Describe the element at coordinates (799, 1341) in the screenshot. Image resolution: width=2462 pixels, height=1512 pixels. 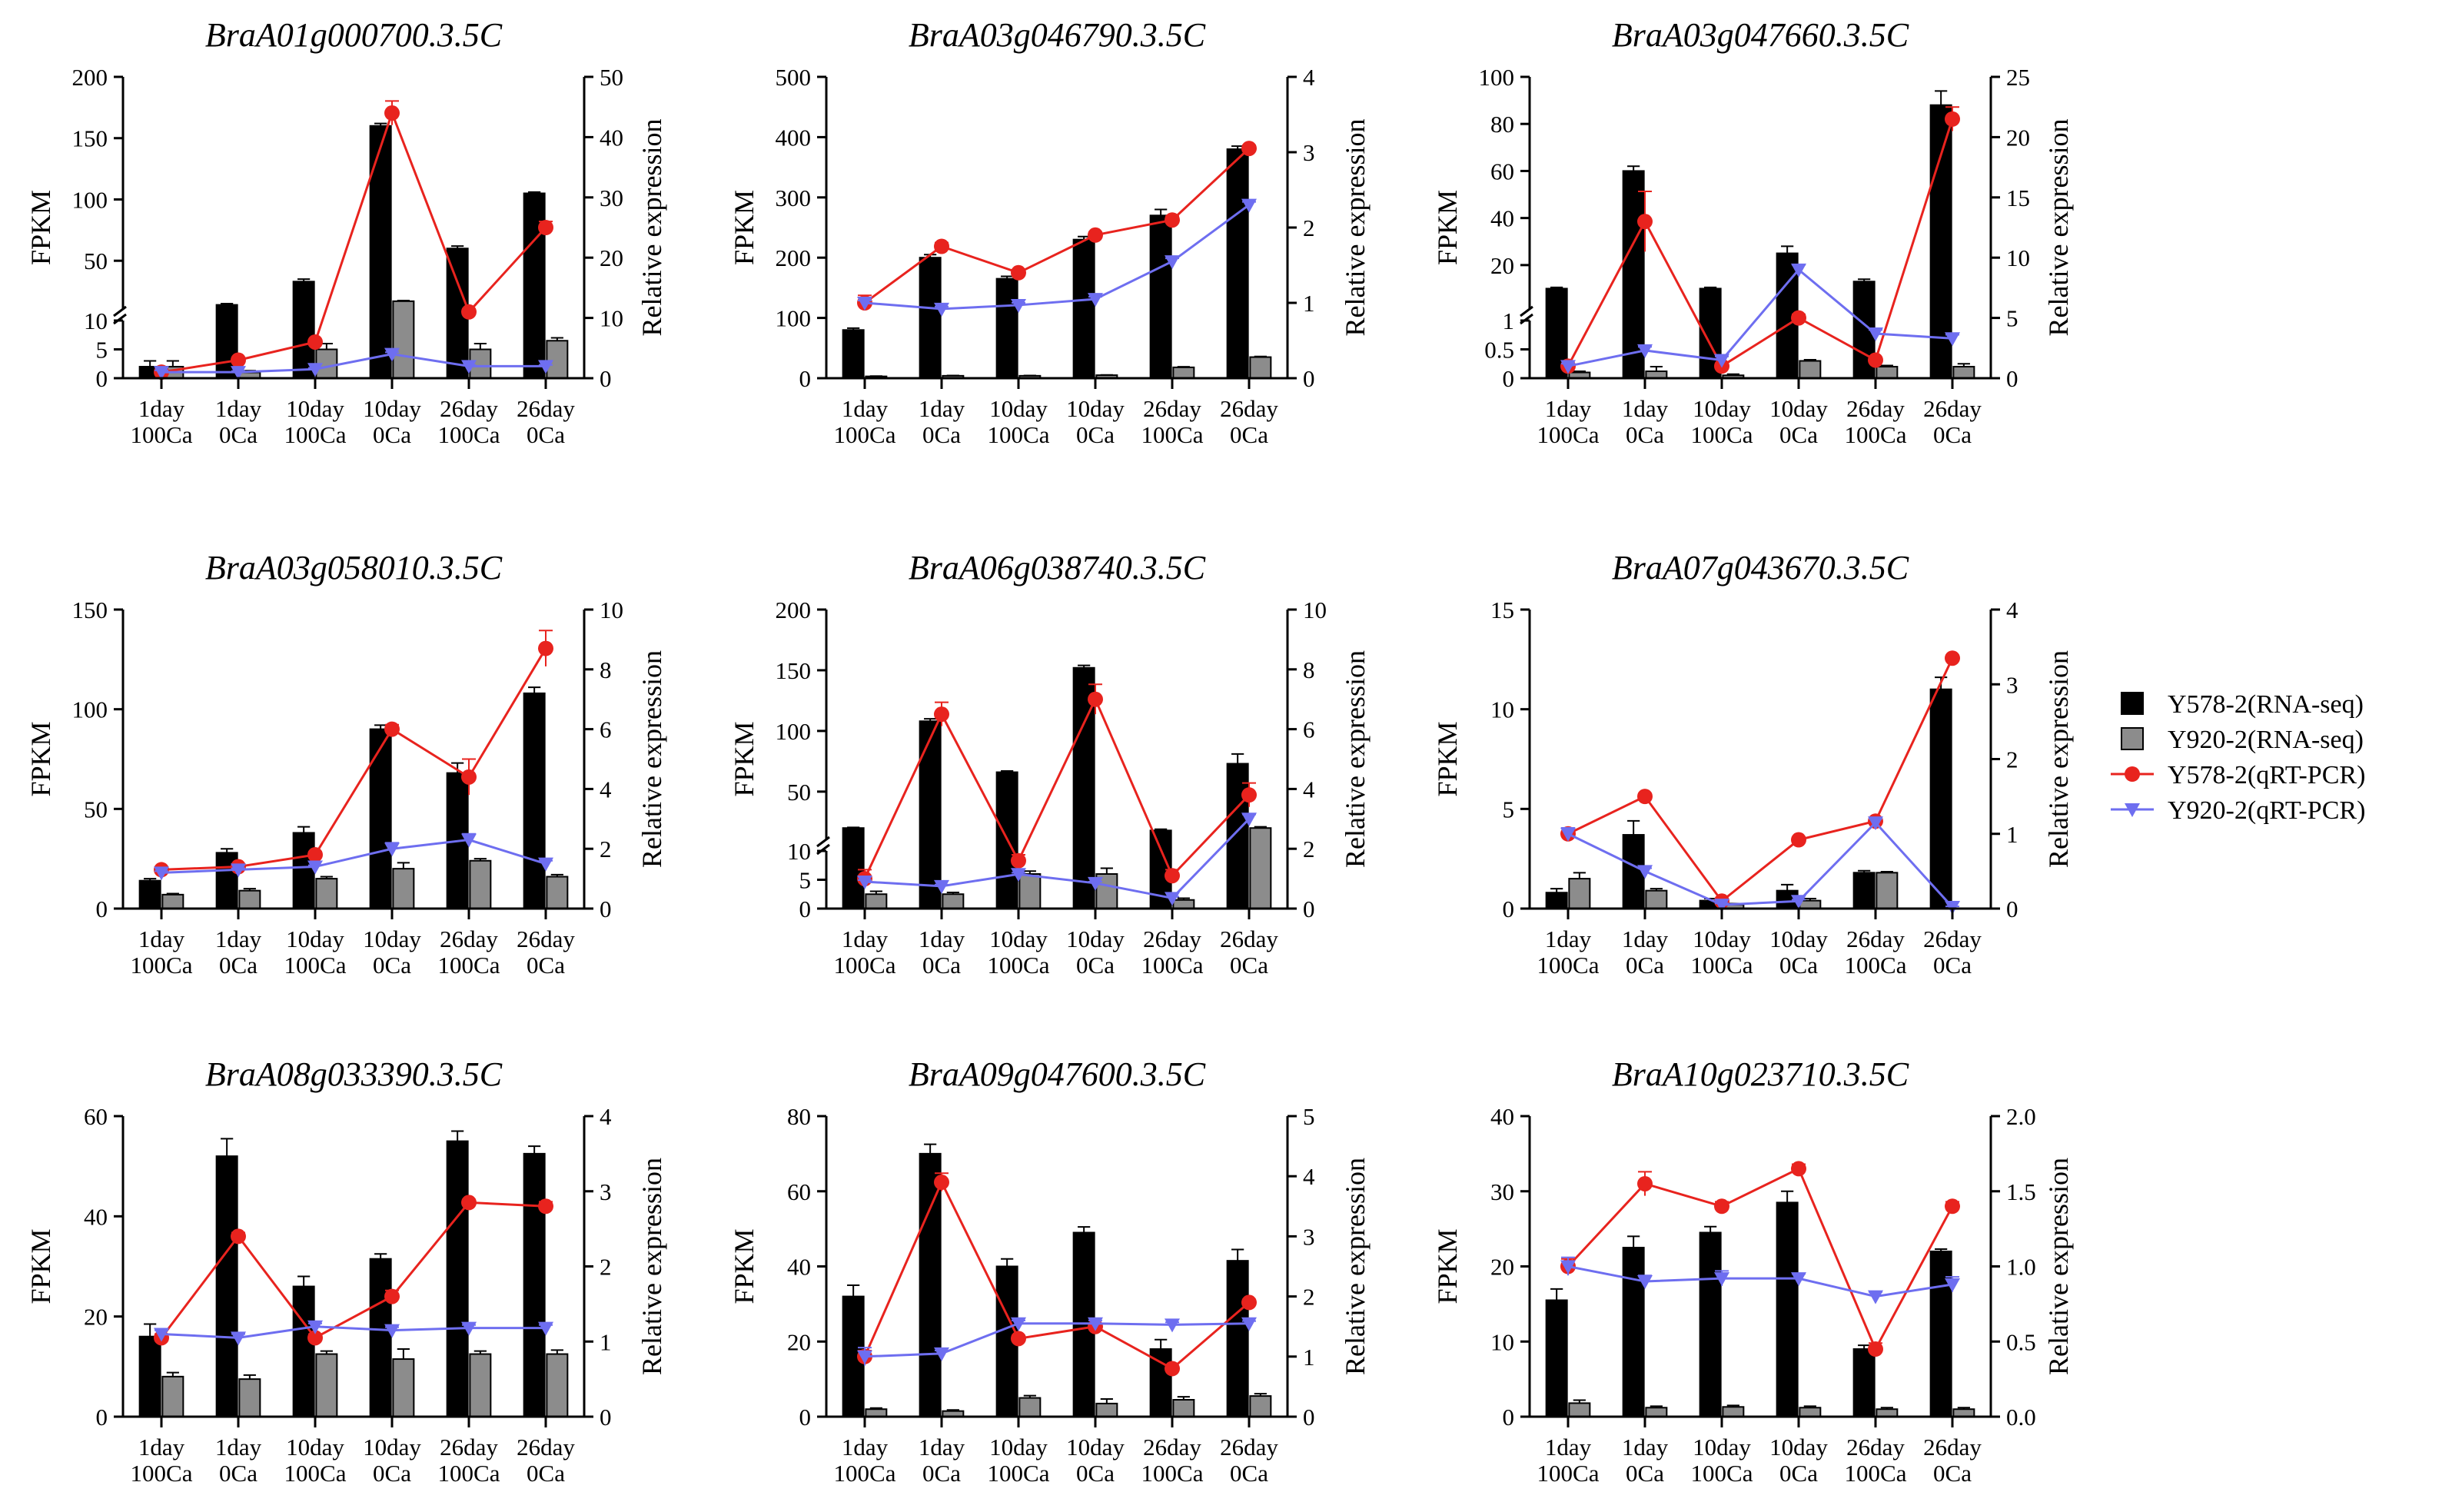
I see `y-tick-label: 20` at that location.